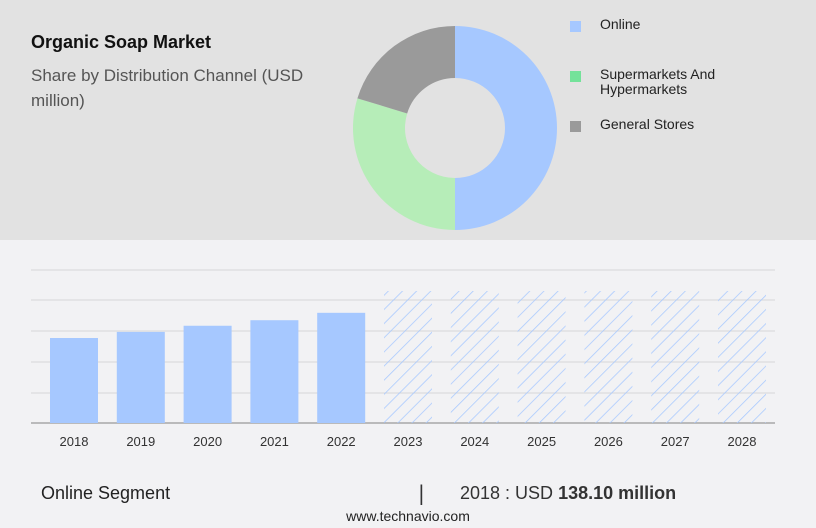 The height and width of the screenshot is (528, 816). I want to click on x-tick-label: 2026, so click(608, 441).